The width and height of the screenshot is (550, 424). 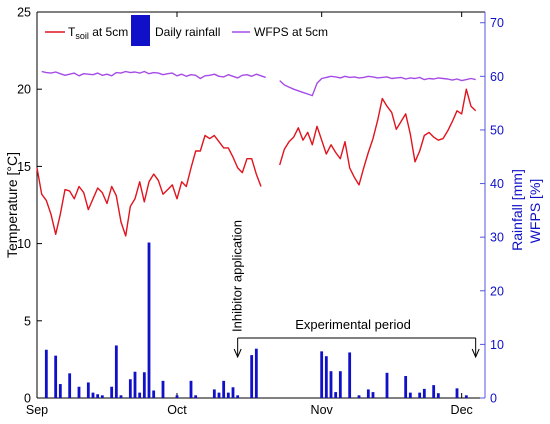 I want to click on experimental-period-label: Experimental period, so click(x=353, y=324).